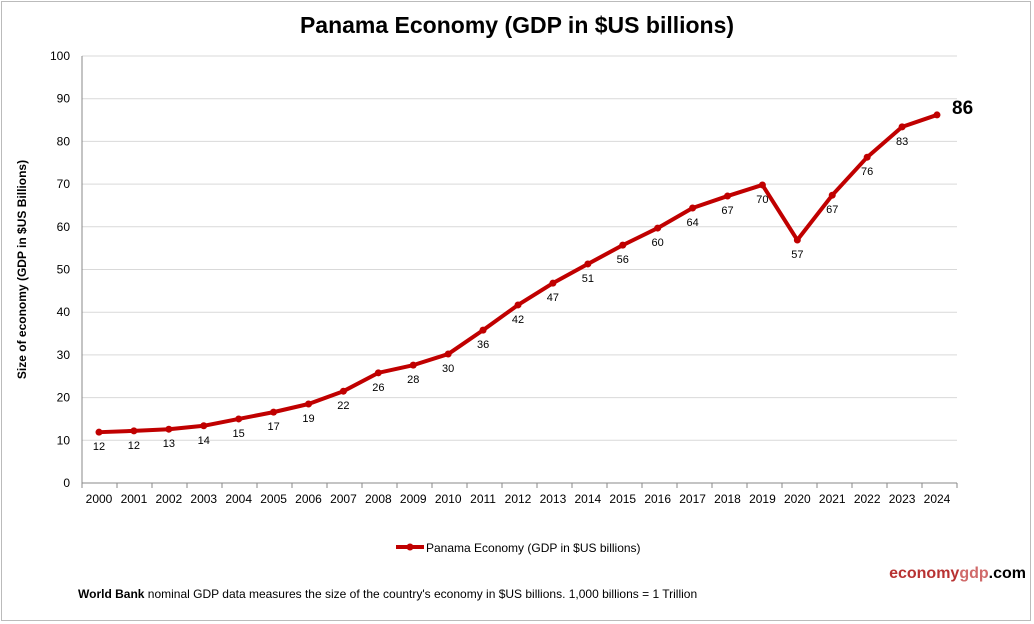  I want to click on data-label: 57, so click(797, 255).